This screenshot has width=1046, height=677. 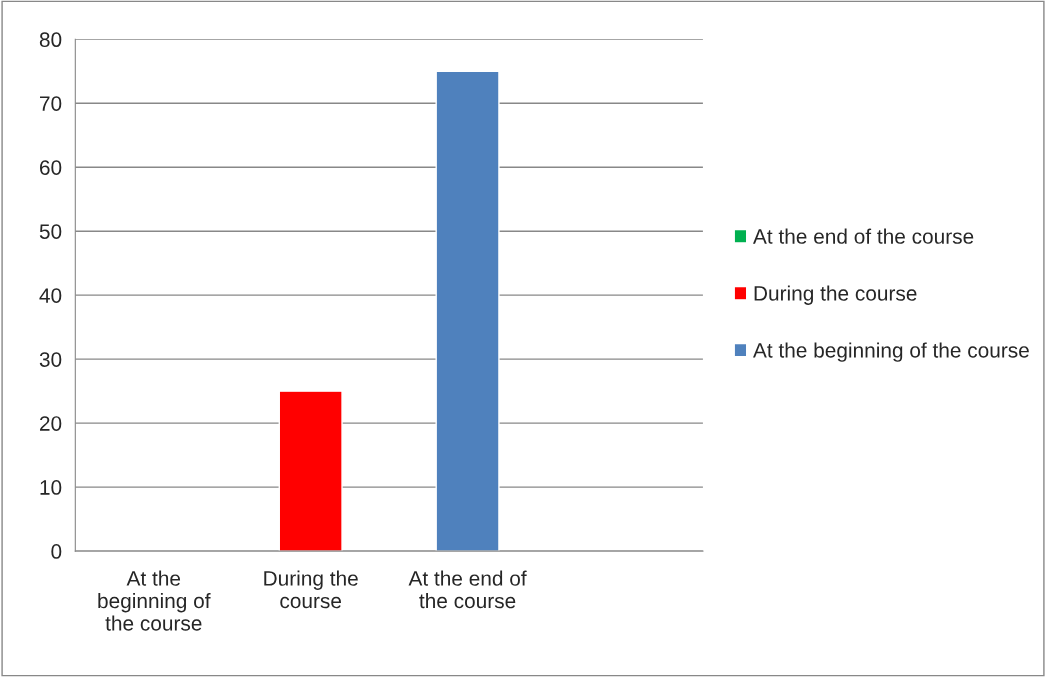 I want to click on y-tick-label: 70, so click(x=51, y=103).